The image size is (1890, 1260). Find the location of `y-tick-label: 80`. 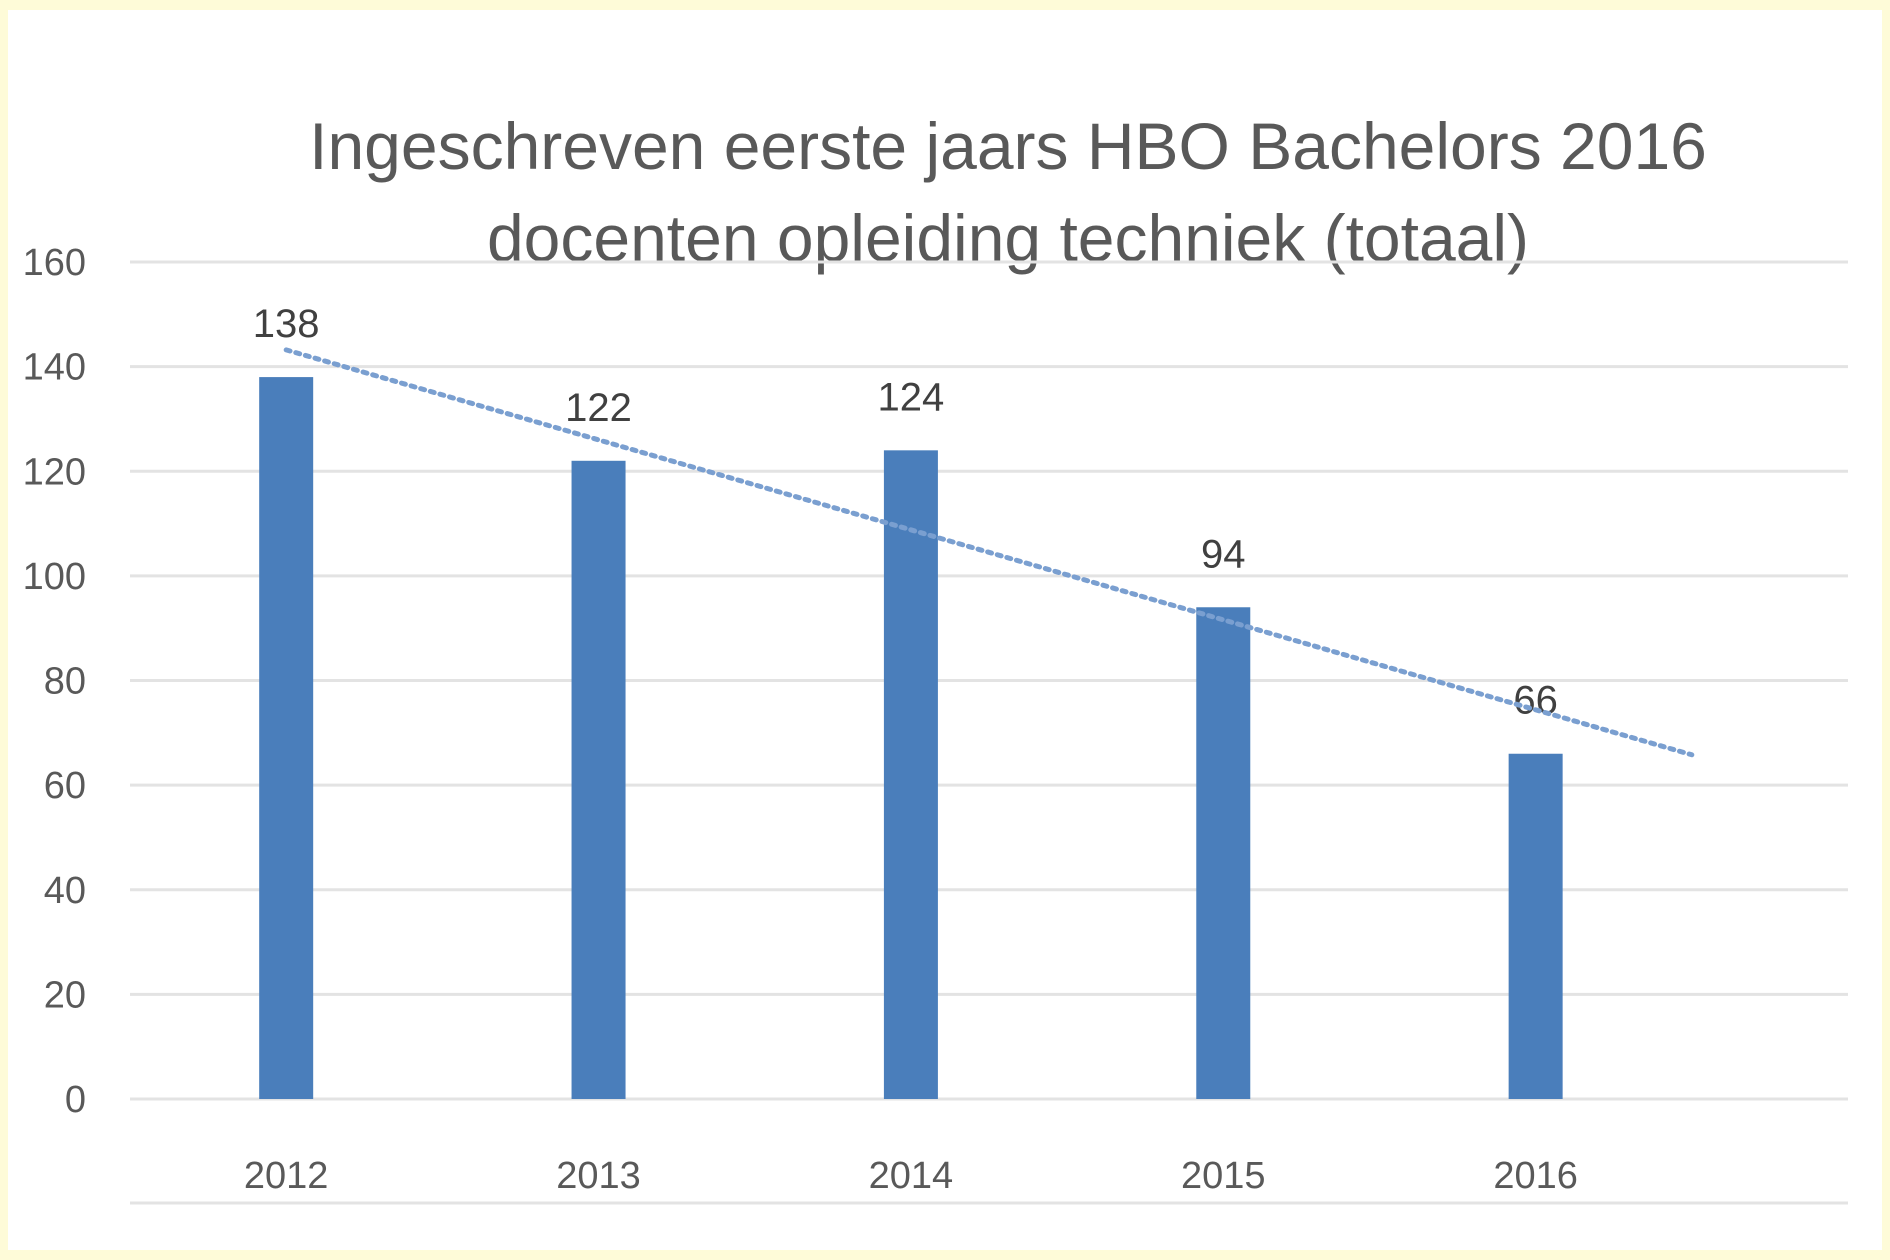

y-tick-label: 80 is located at coordinates (65, 682).